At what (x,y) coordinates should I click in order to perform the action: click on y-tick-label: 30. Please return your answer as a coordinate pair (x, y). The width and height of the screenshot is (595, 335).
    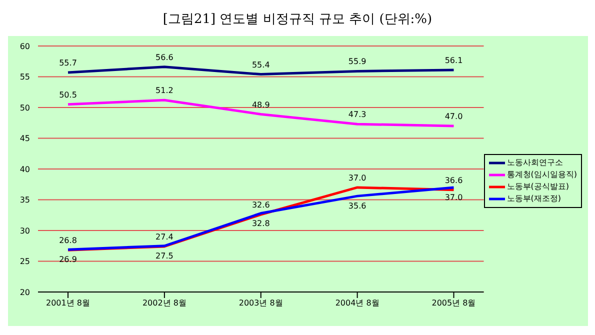
    Looking at the image, I should click on (25, 231).